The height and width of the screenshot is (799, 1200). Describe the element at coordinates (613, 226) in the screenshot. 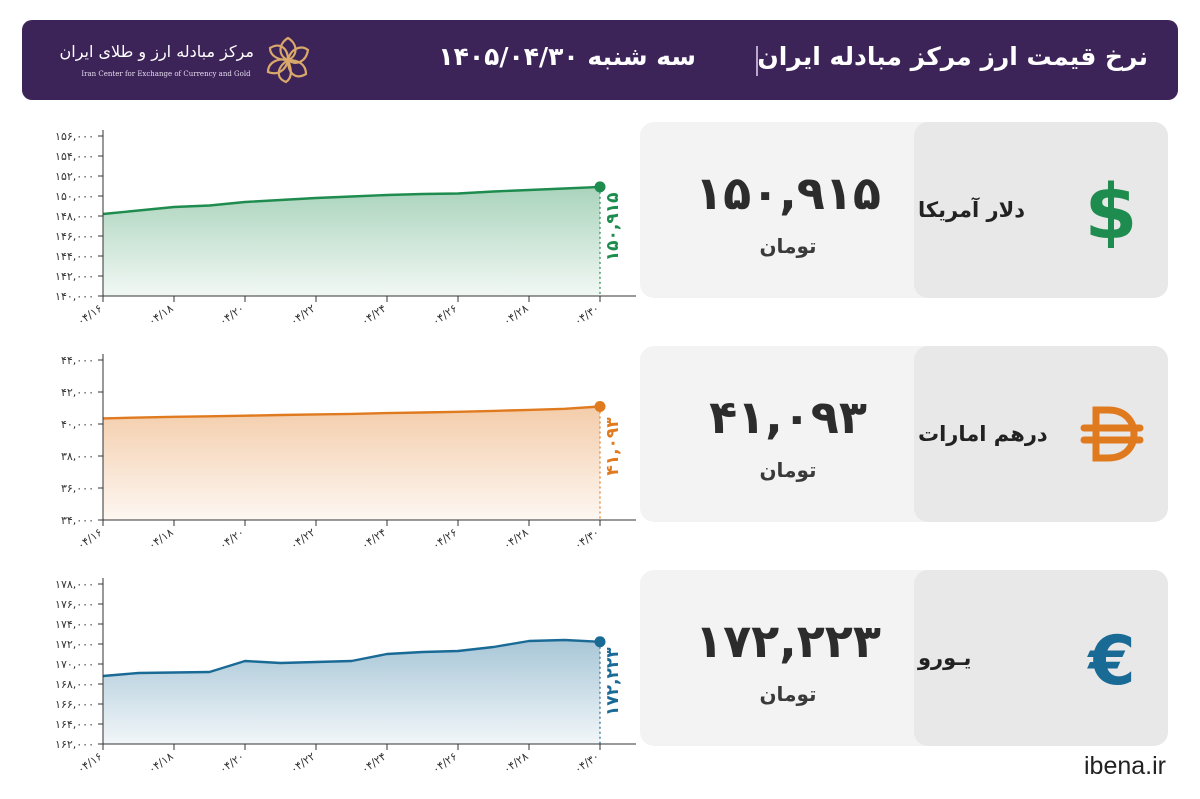

I see `usd-end-label: ۱۵۰,۹۱۵` at that location.